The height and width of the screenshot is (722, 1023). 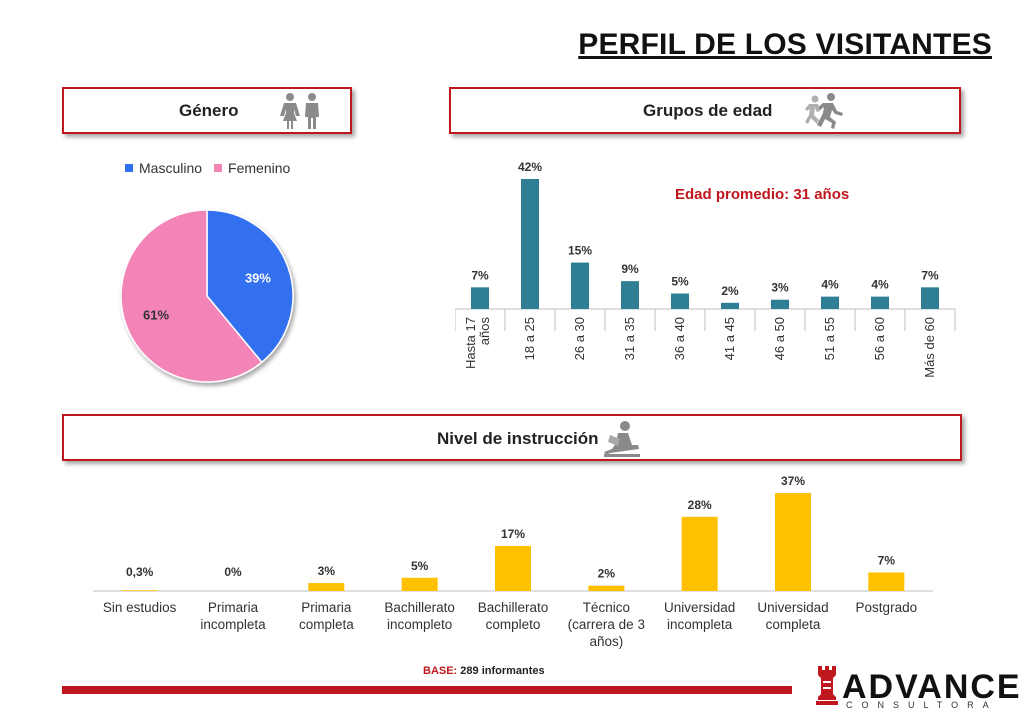 What do you see at coordinates (829, 338) in the screenshot?
I see `age-tick-label: 51 a 55` at bounding box center [829, 338].